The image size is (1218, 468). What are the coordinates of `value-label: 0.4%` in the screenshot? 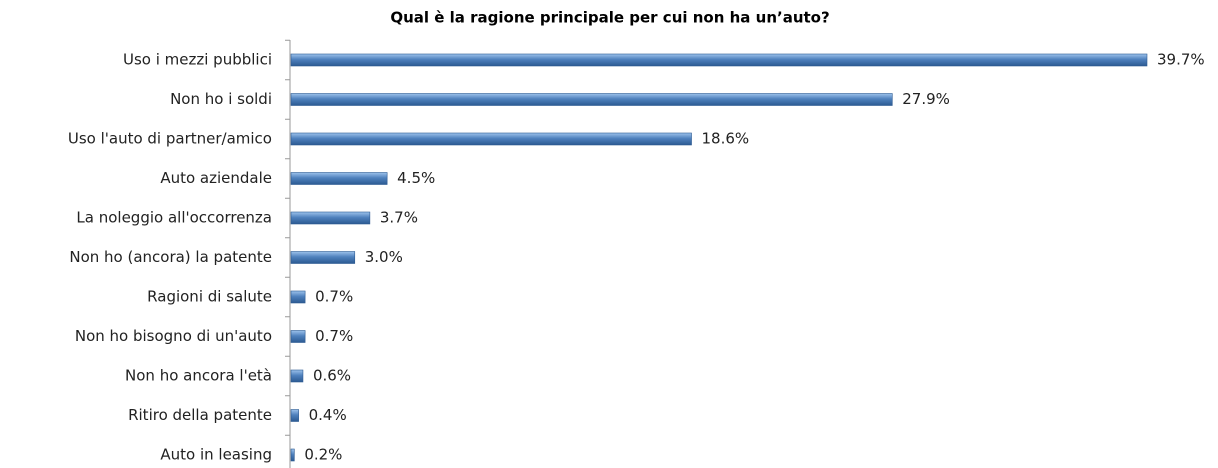 It's located at (328, 415).